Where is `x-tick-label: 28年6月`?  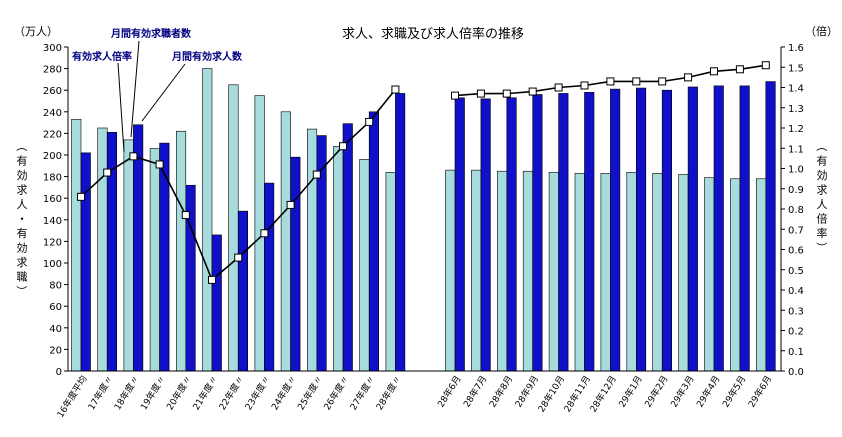
x-tick-label: 28年6月 is located at coordinates (449, 391).